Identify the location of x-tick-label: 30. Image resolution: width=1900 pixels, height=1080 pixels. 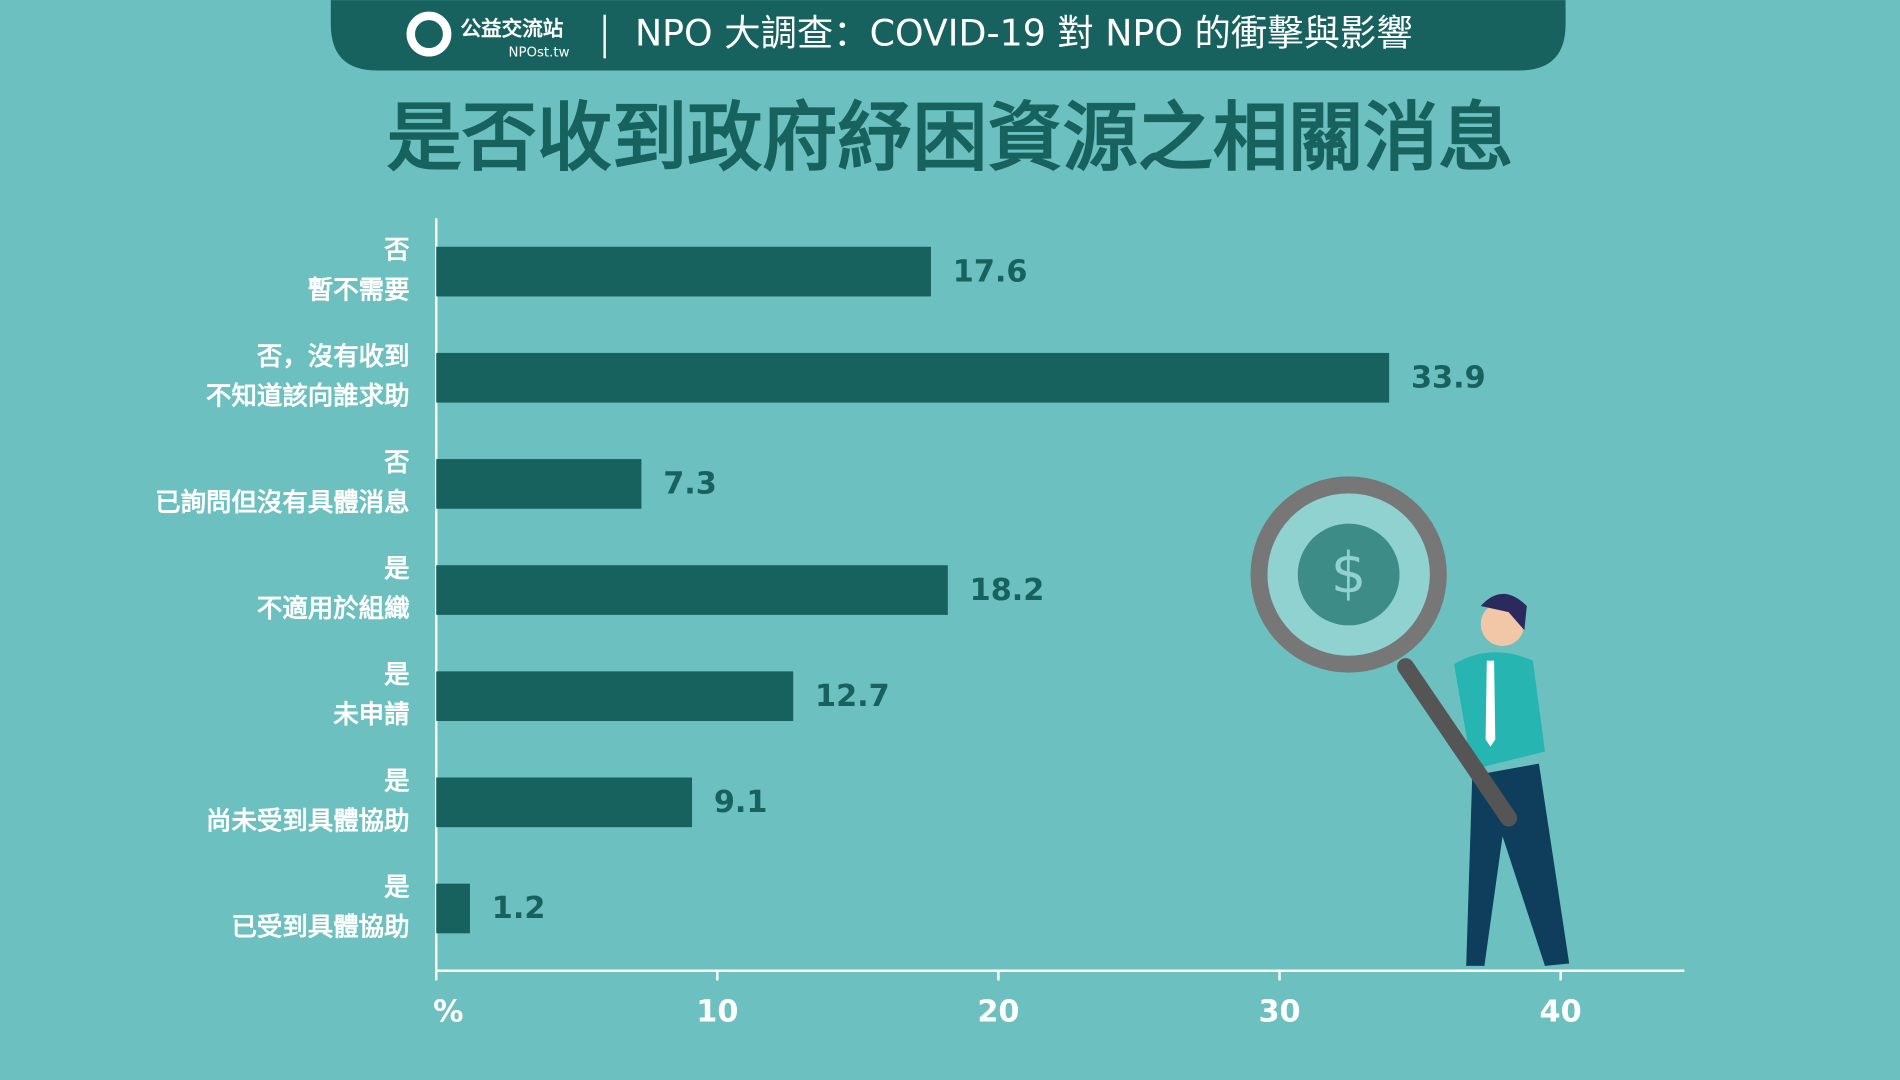
(1279, 1012).